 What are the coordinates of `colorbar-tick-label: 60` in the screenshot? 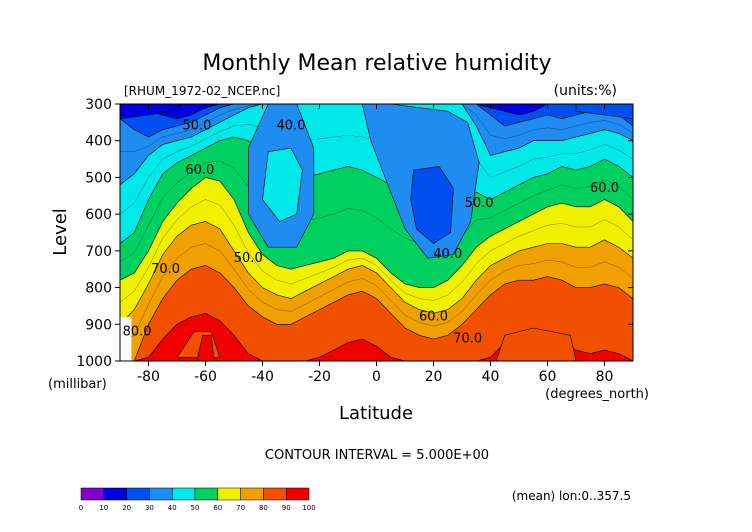 It's located at (217, 508).